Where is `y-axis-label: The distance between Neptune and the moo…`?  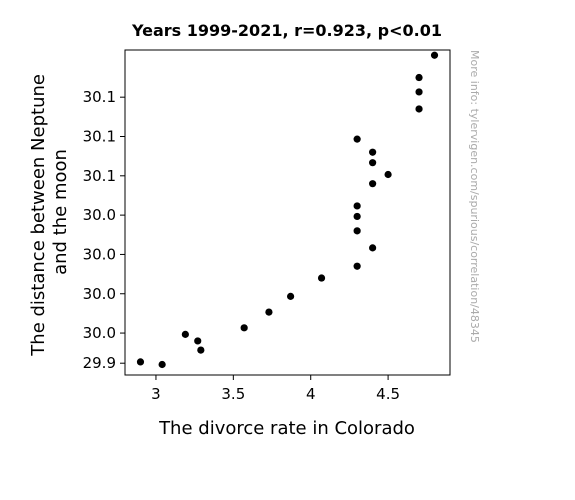
y-axis-label: The distance between Neptune and the moo… is located at coordinates (49, 212).